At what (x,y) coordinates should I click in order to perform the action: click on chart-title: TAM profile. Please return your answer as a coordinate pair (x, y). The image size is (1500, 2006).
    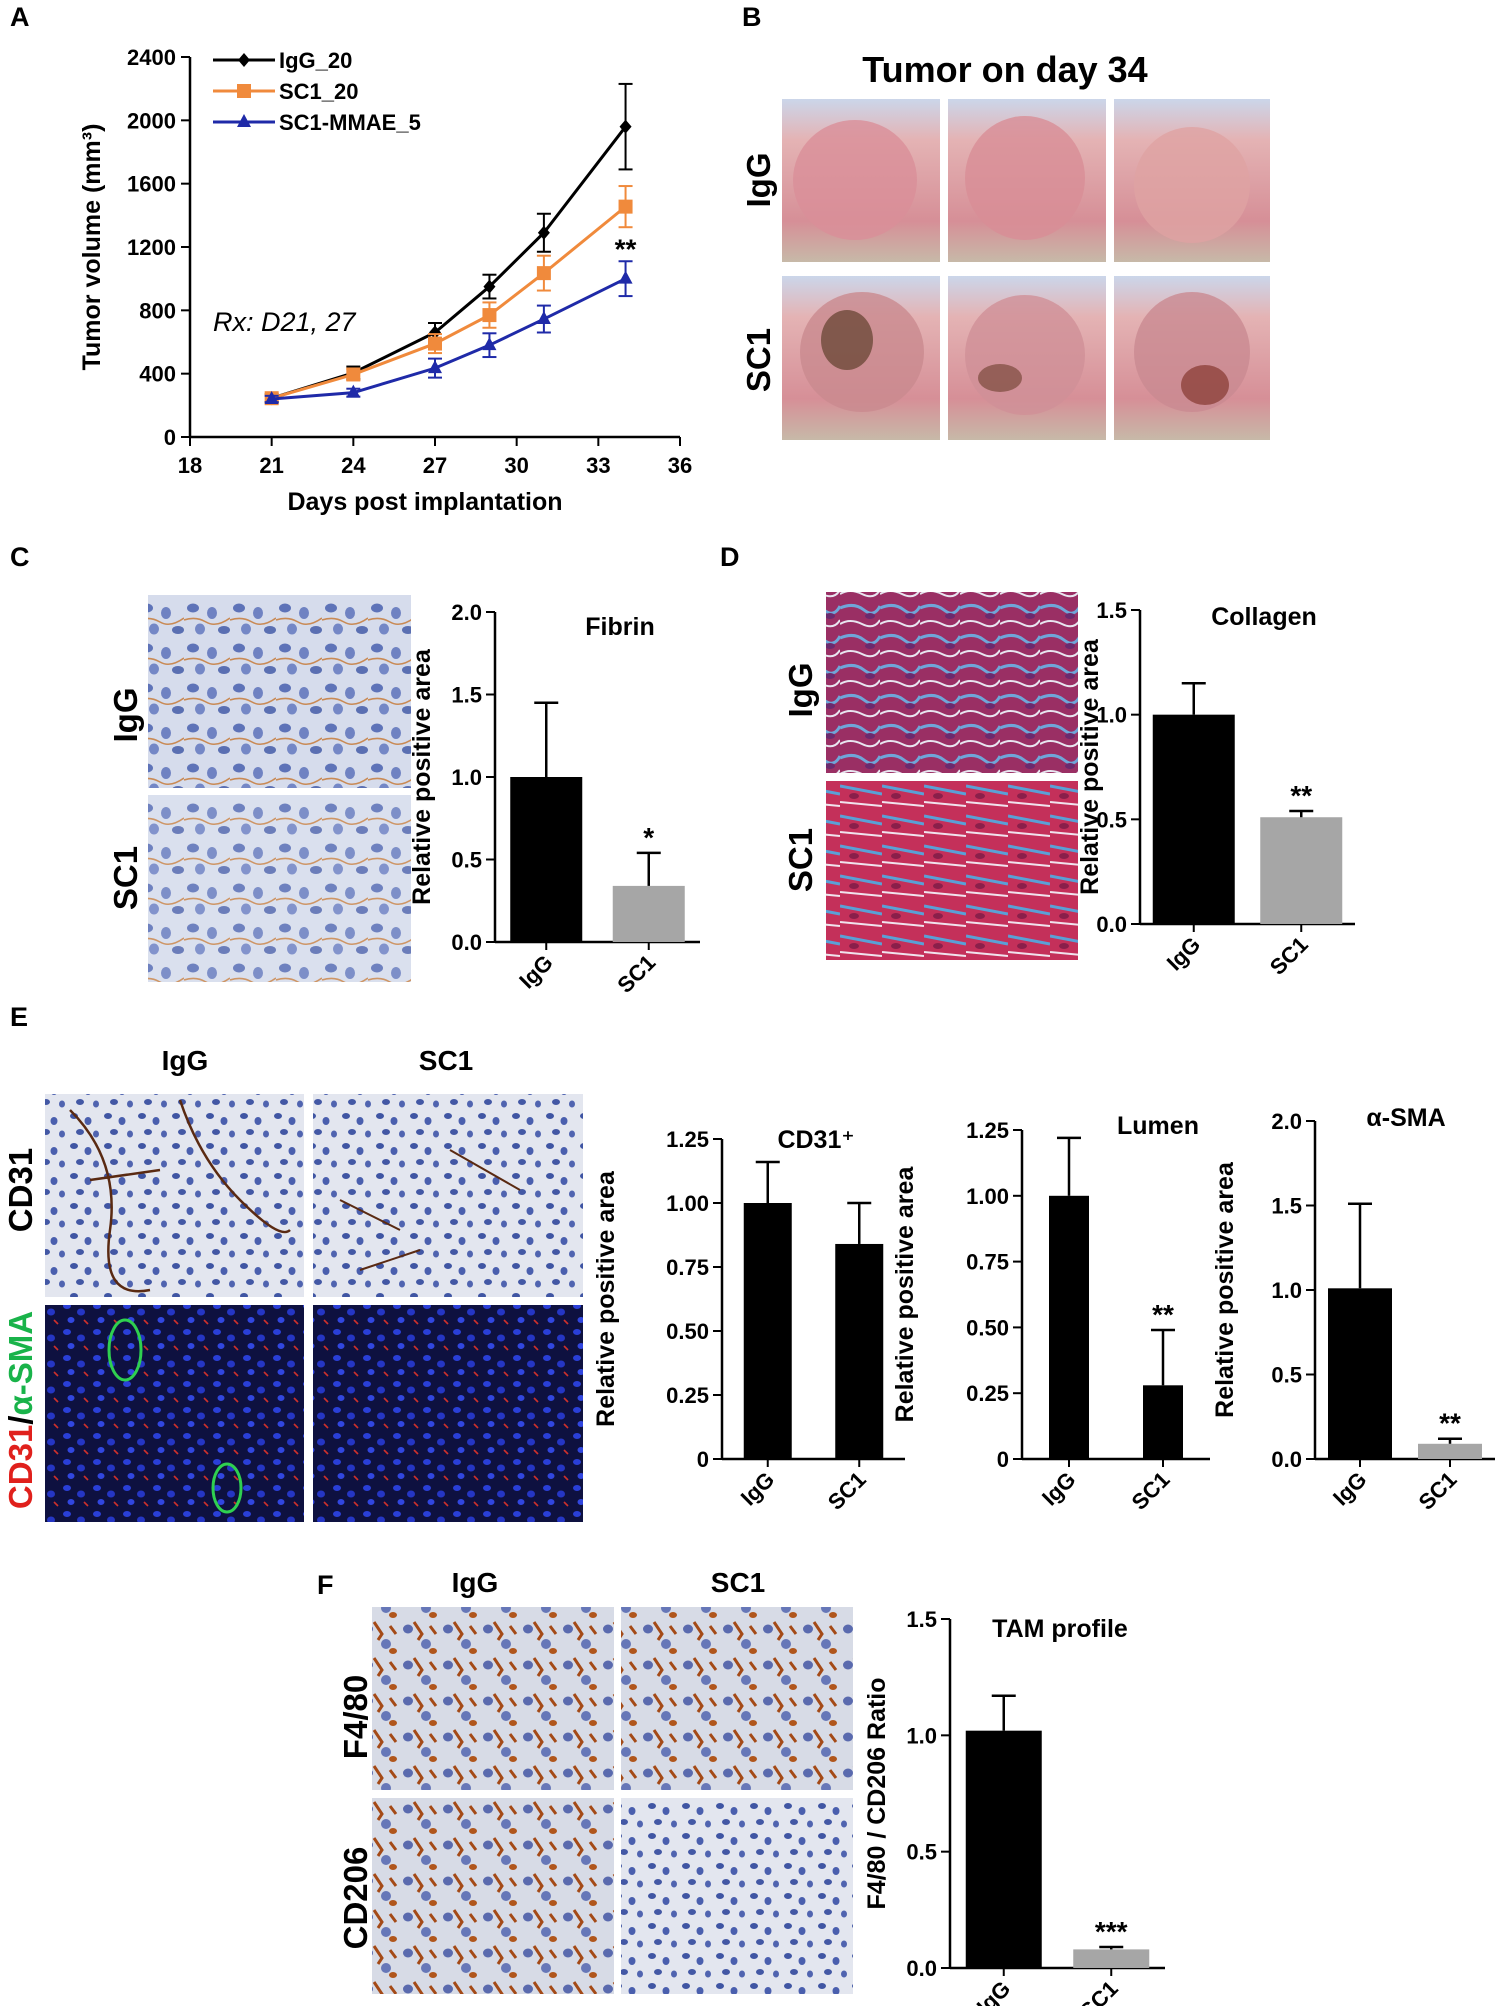
    Looking at the image, I should click on (1060, 1629).